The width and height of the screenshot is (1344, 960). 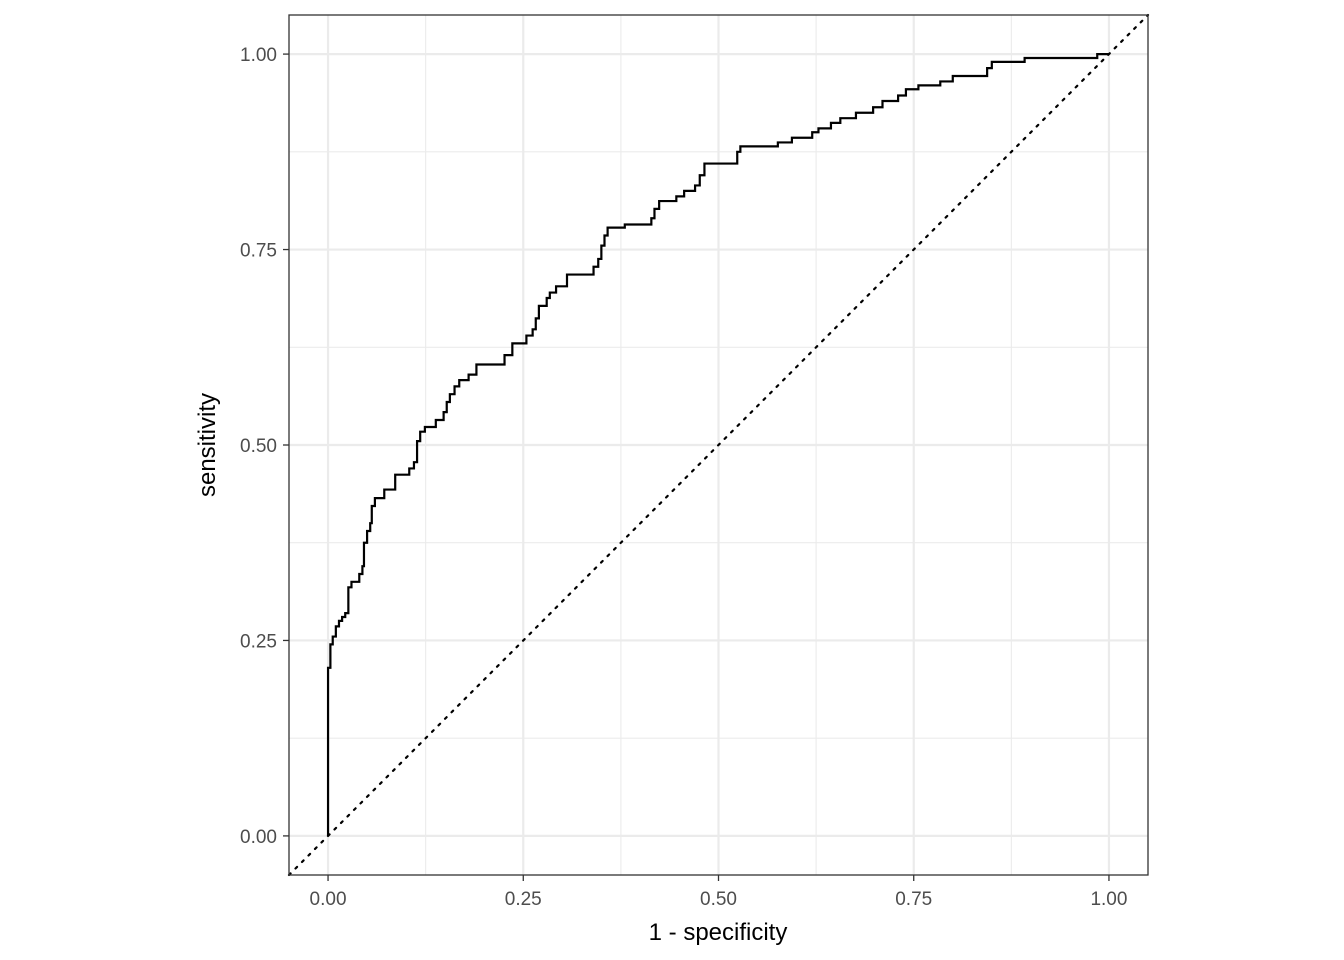 What do you see at coordinates (258, 837) in the screenshot?
I see `y-tick-label: 0.00` at bounding box center [258, 837].